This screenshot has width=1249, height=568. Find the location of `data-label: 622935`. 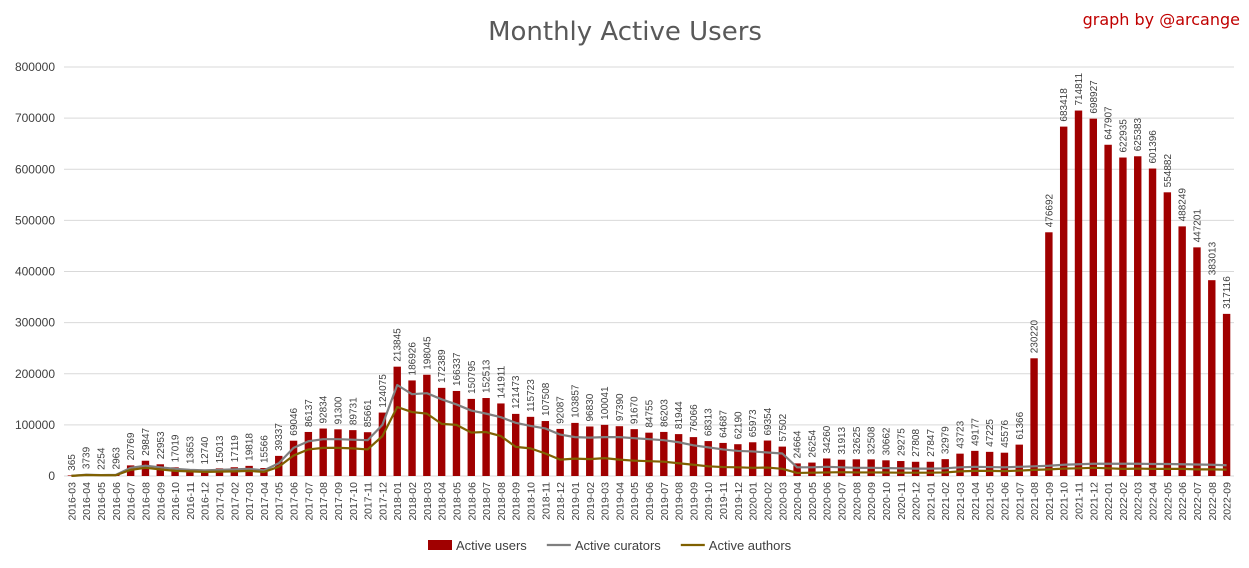

data-label: 622935 is located at coordinates (1123, 136).